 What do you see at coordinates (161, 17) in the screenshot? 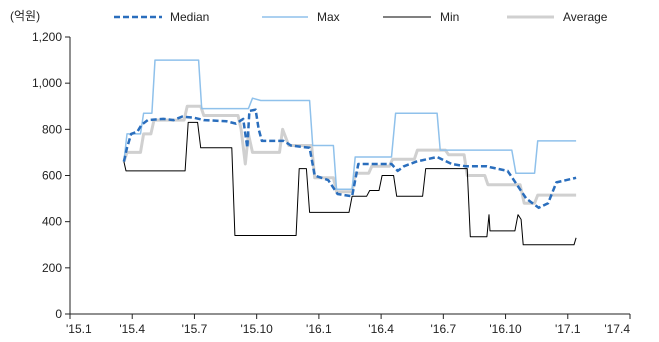
I see `legend-item-median: Median` at bounding box center [161, 17].